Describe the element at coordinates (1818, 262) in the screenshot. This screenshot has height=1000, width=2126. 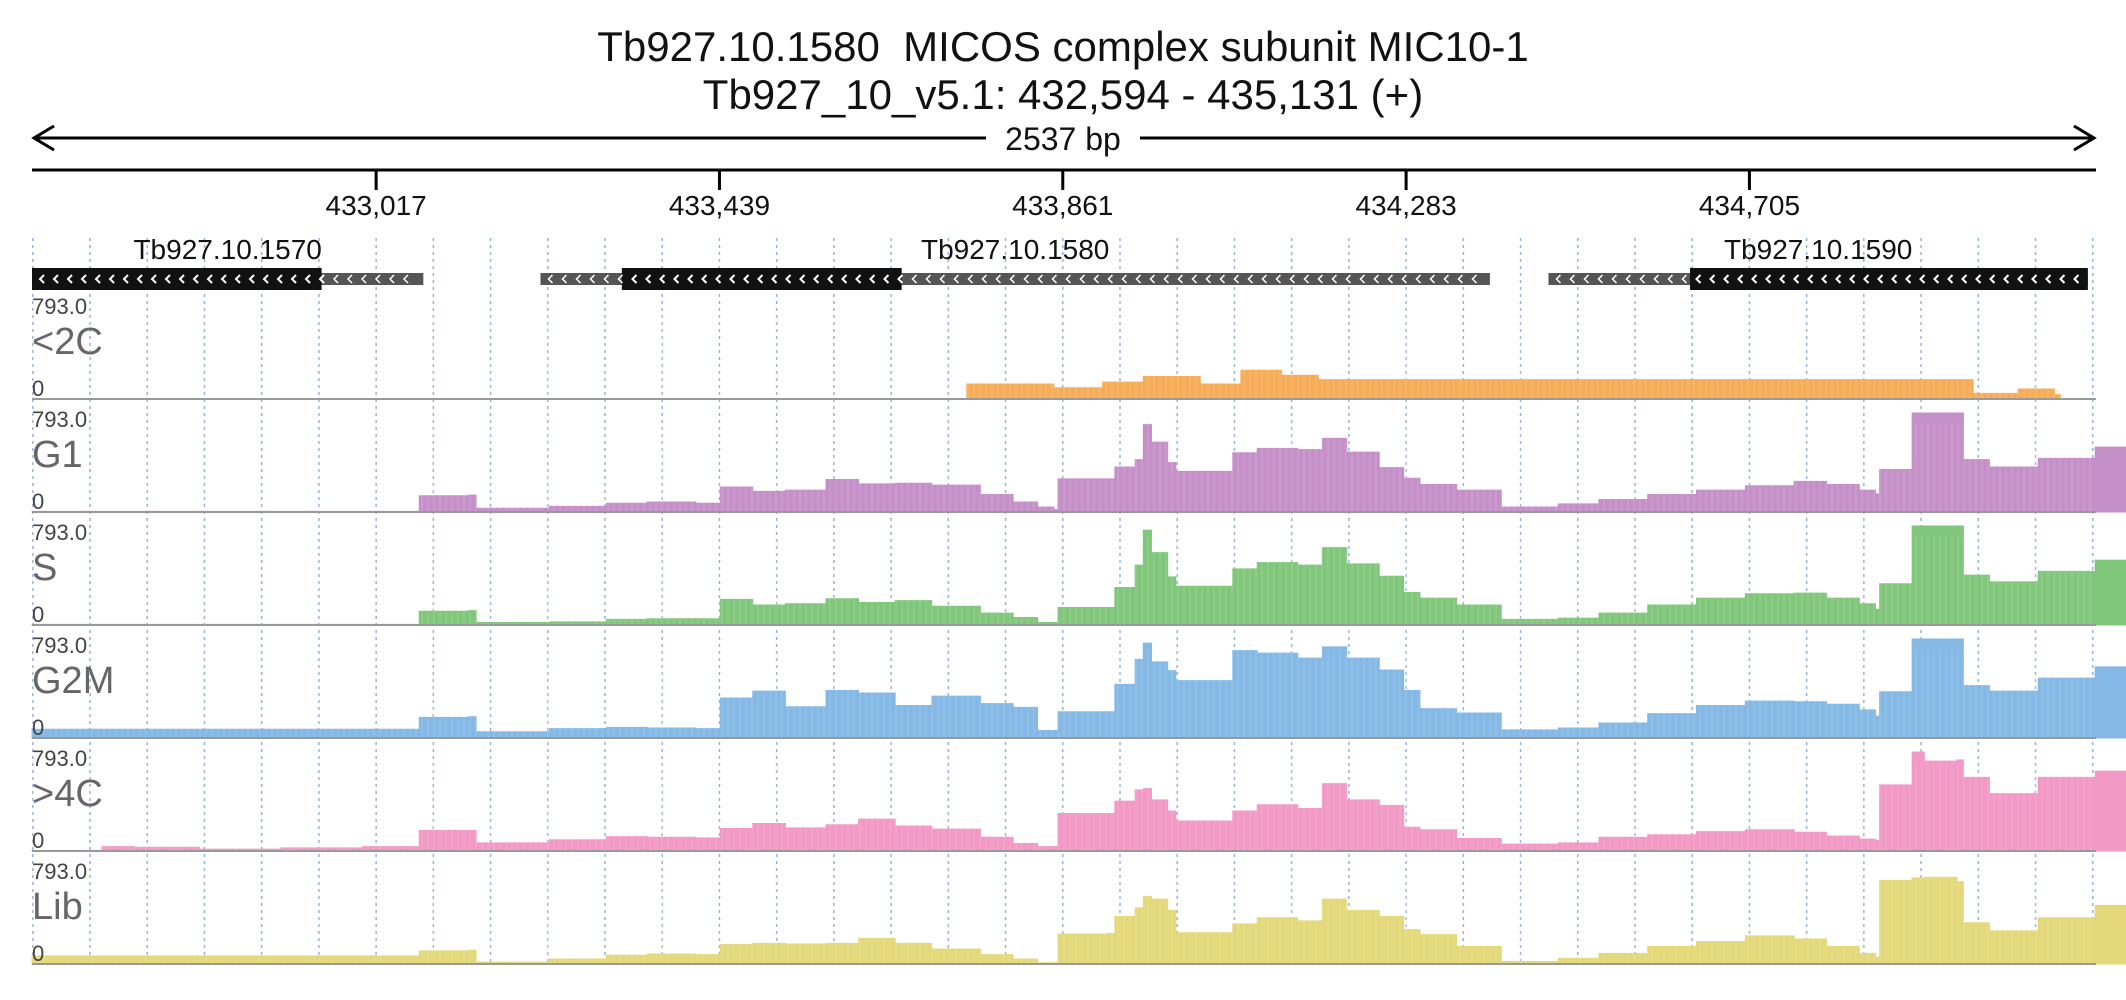
I see `gene: Tb927.10.1590` at that location.